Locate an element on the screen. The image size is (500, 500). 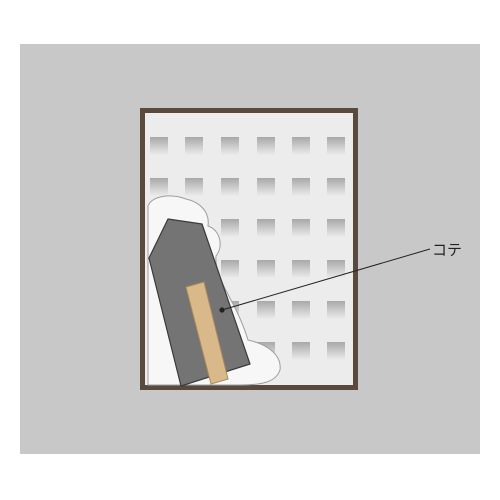
callout-label: コテ is located at coordinates (447, 250).